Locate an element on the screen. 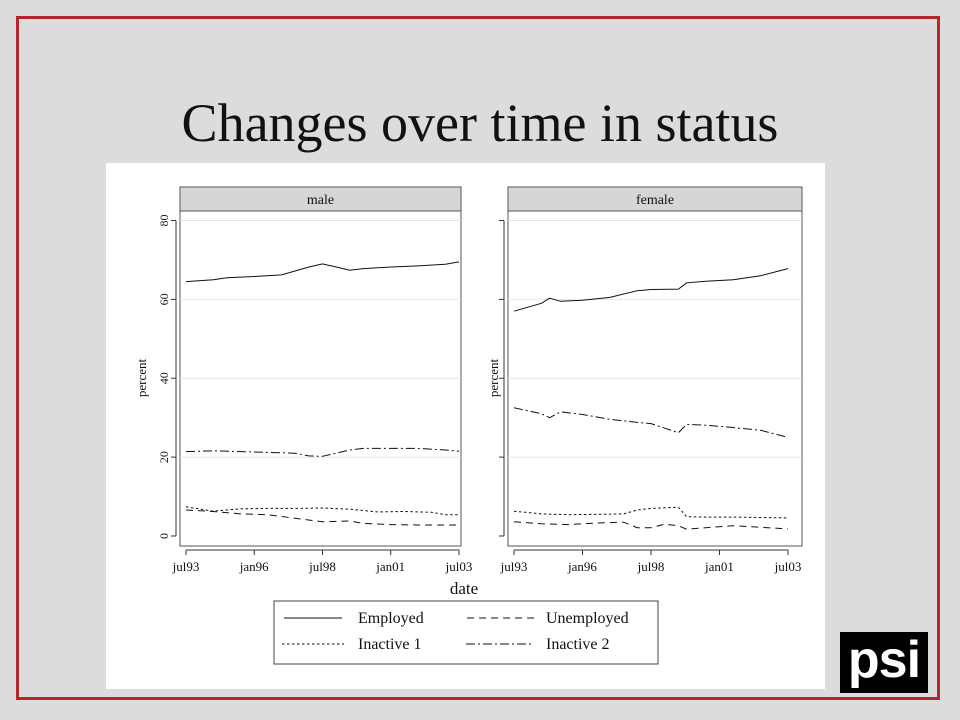 The height and width of the screenshot is (720, 960). legend-label-unemployed: Unemployed is located at coordinates (587, 618).